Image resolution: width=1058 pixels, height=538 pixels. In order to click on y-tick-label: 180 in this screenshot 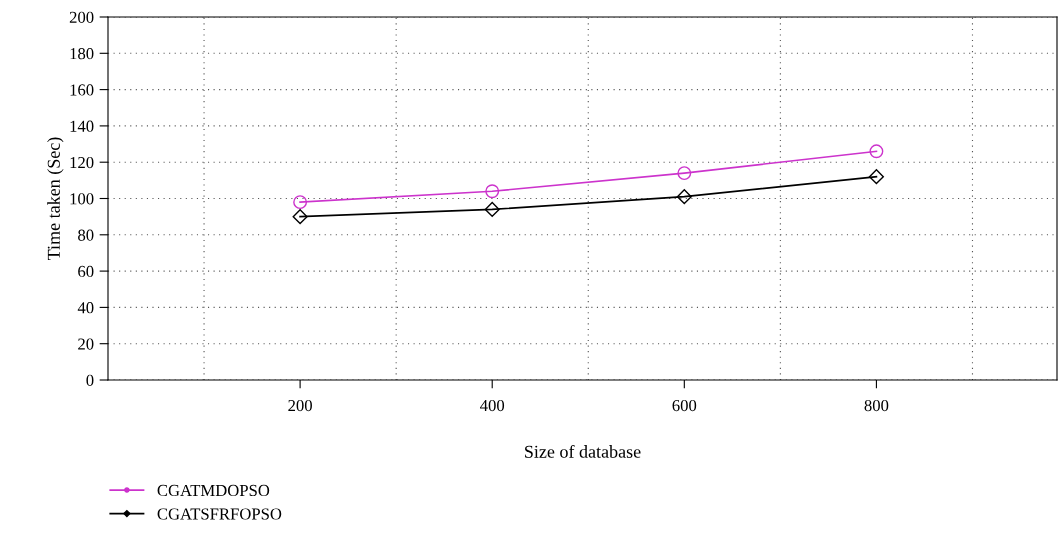, I will do `click(82, 54)`.